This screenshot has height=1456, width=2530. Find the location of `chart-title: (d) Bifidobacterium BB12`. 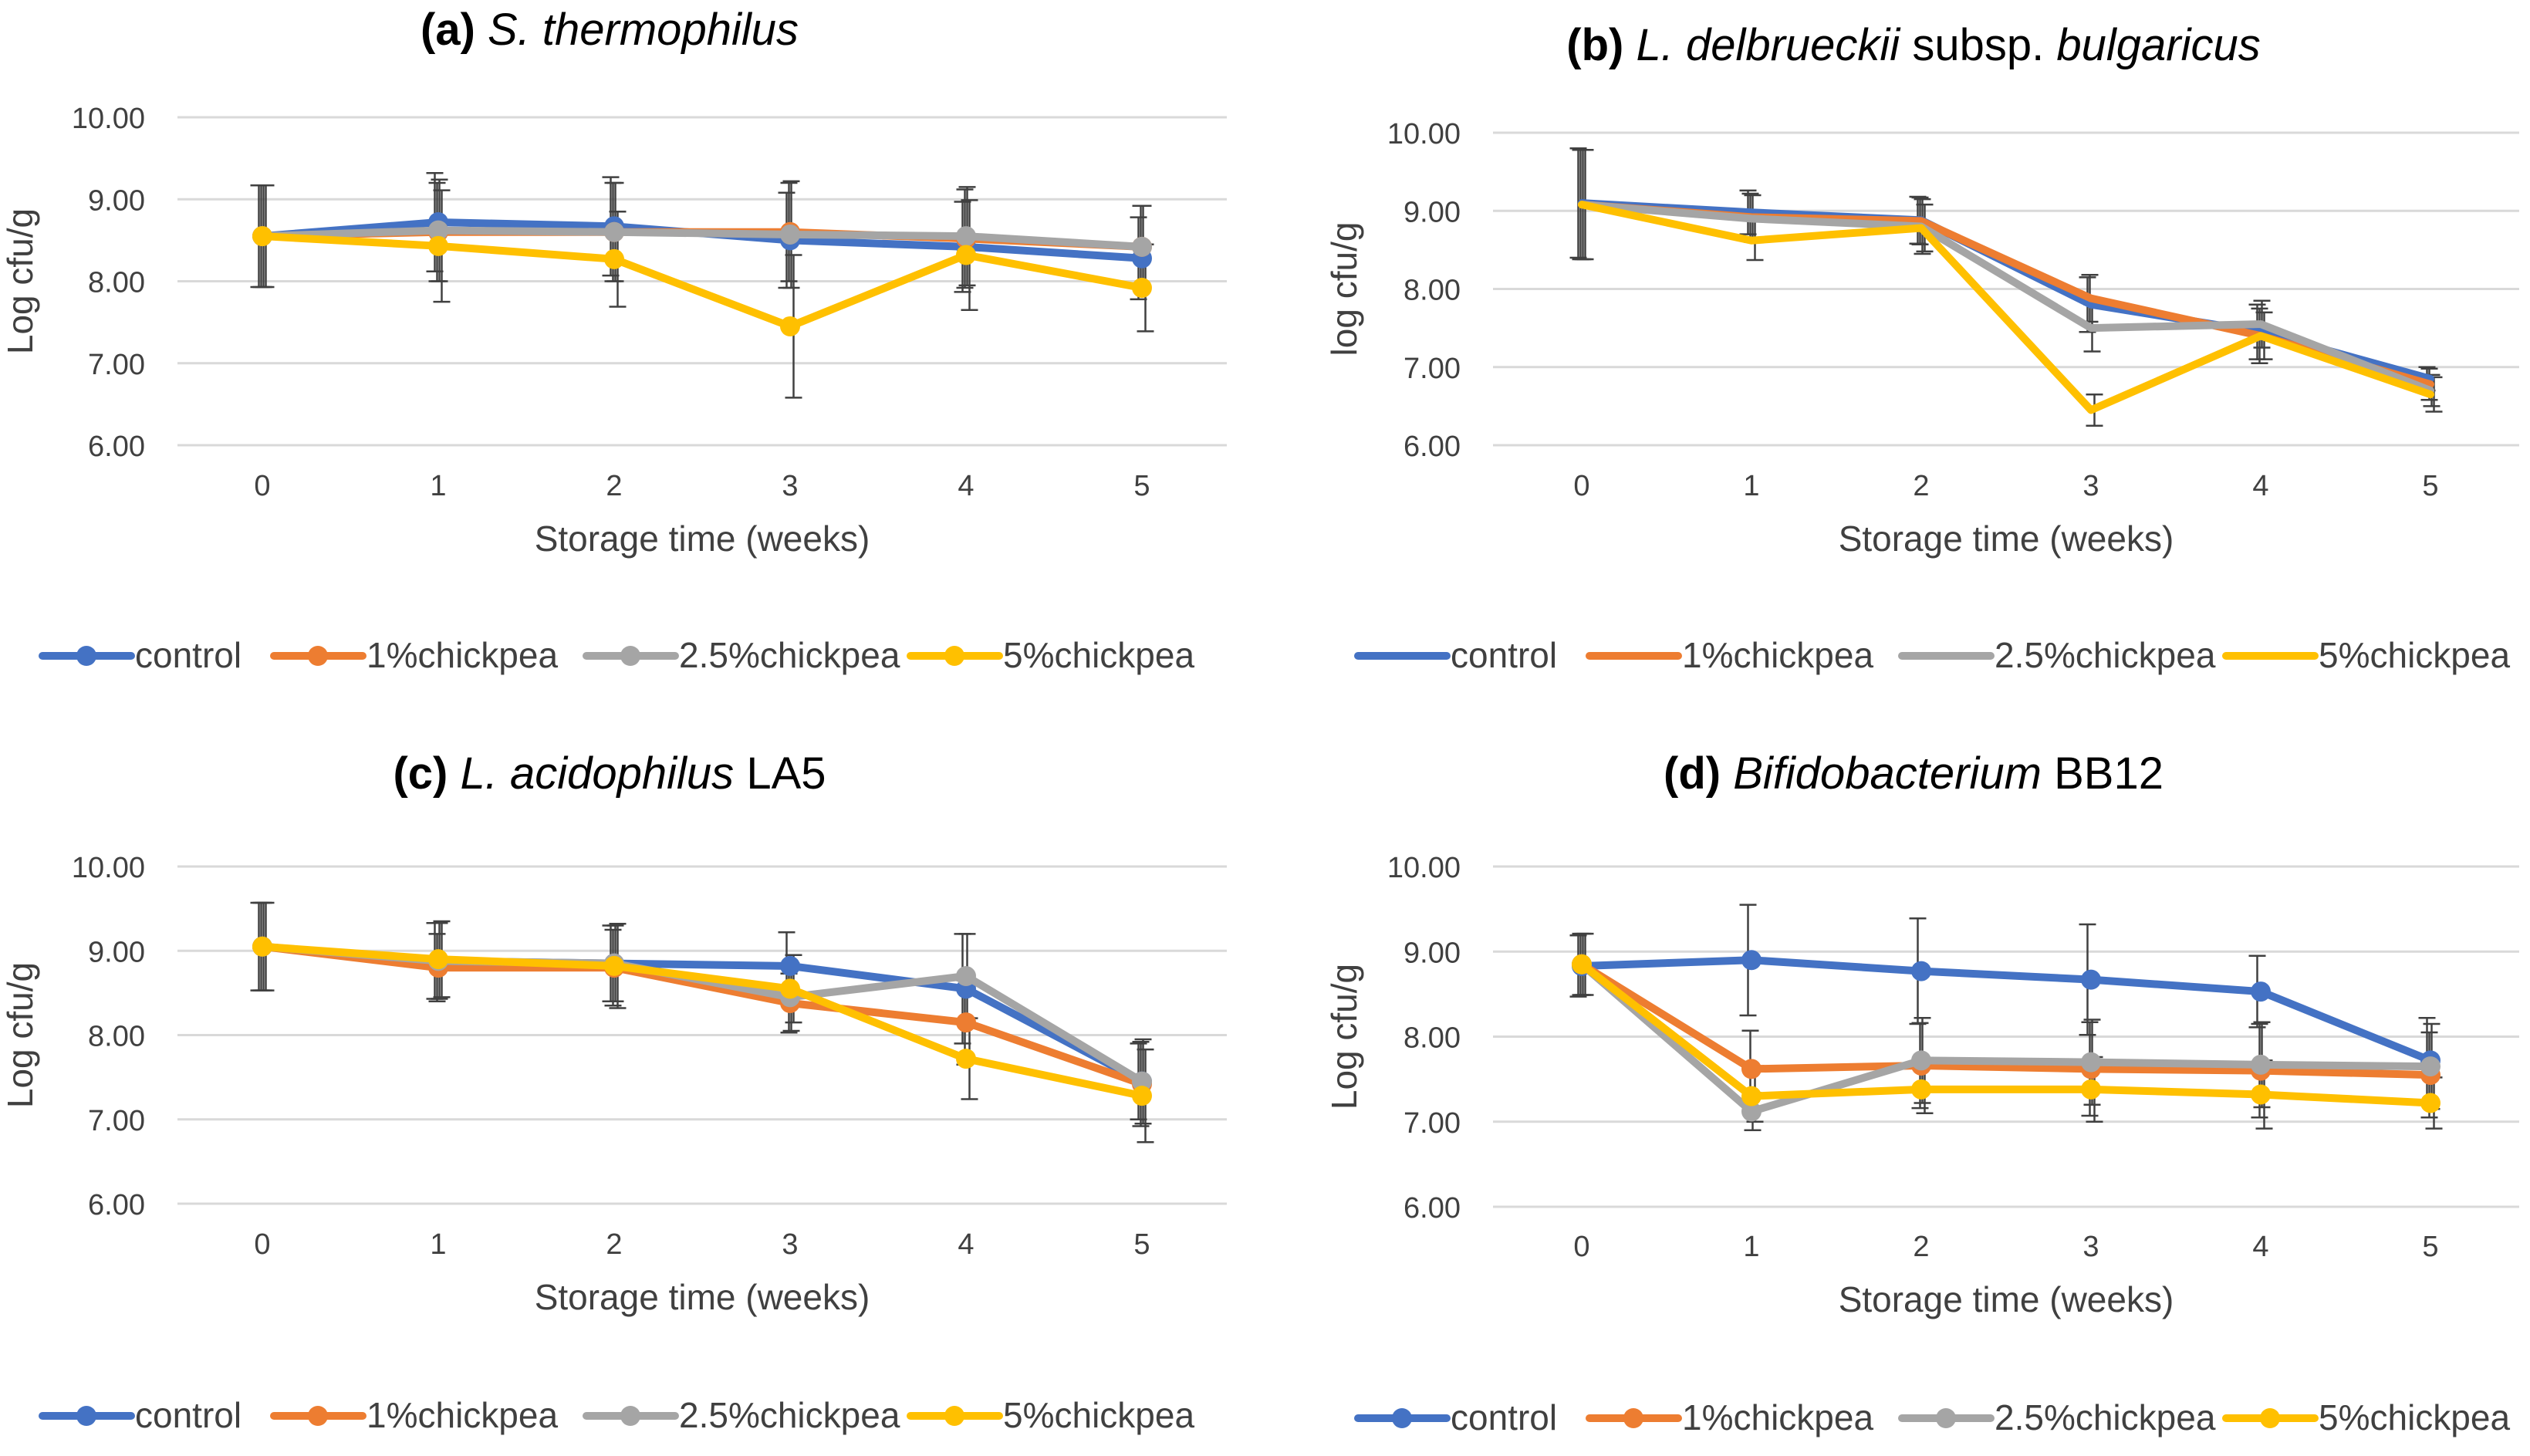

chart-title: (d) Bifidobacterium BB12 is located at coordinates (1914, 773).